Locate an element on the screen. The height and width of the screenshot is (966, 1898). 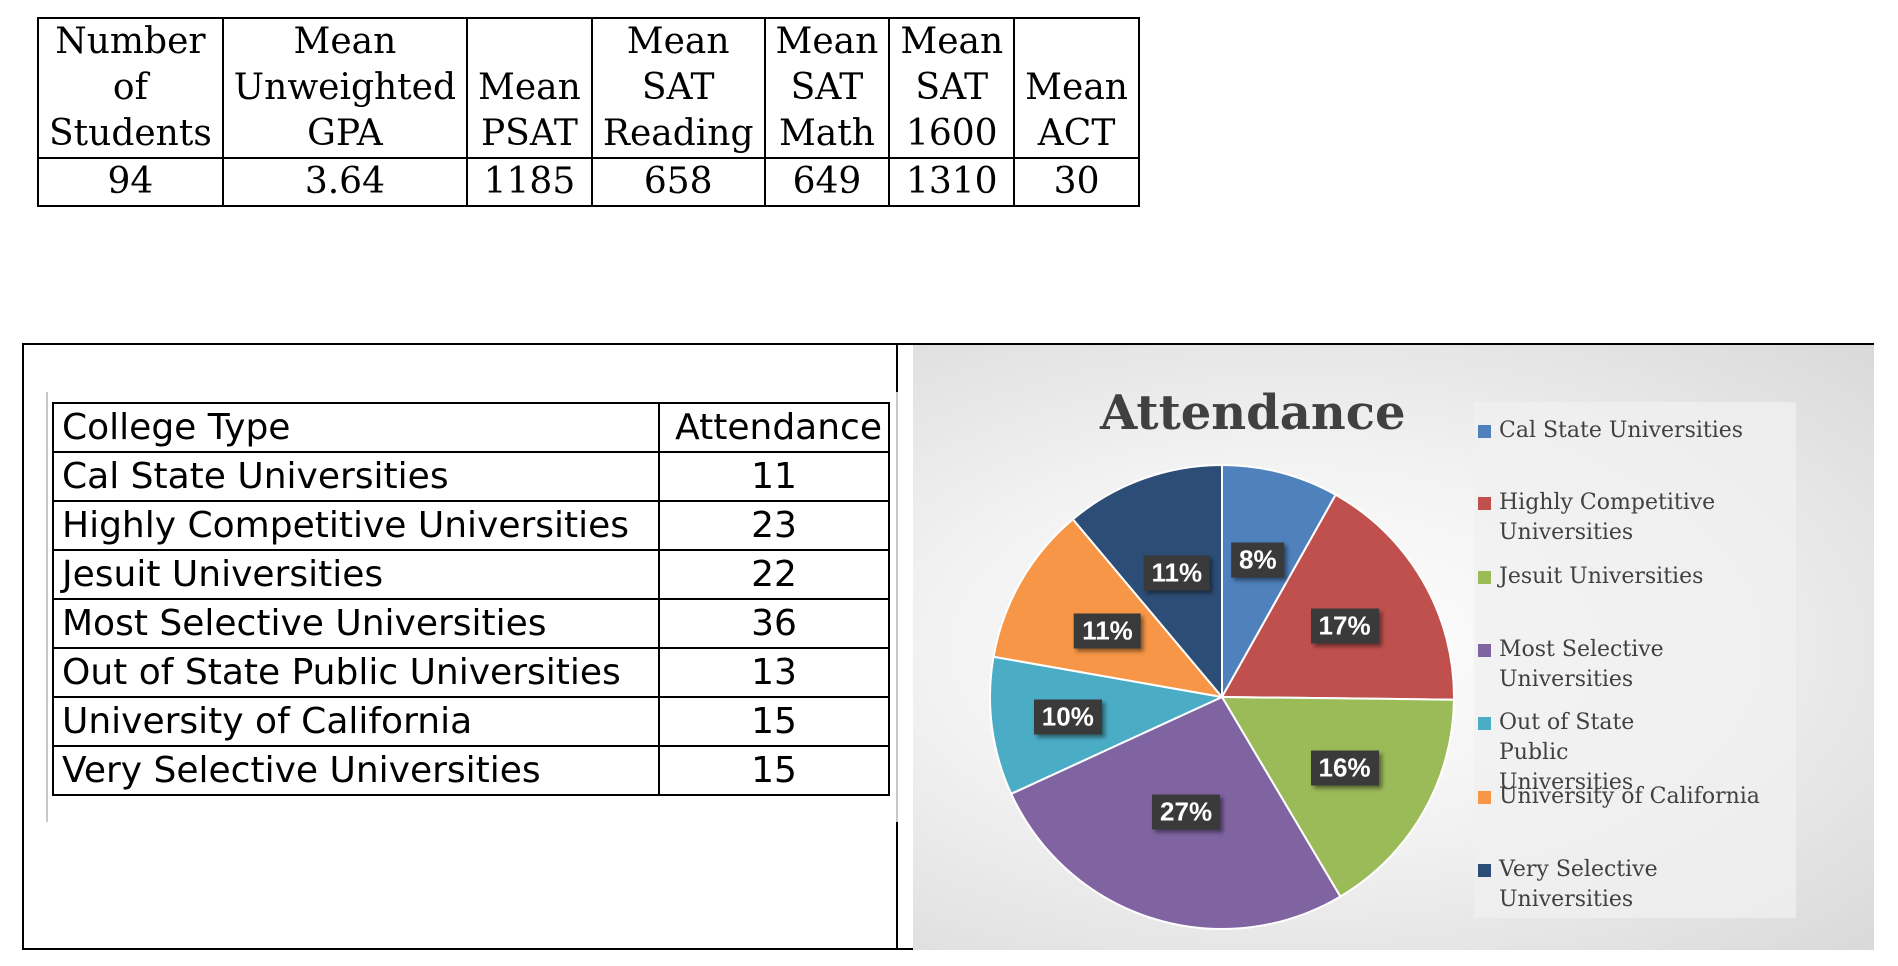
stats-value-cell: 1310 is located at coordinates (952, 182).